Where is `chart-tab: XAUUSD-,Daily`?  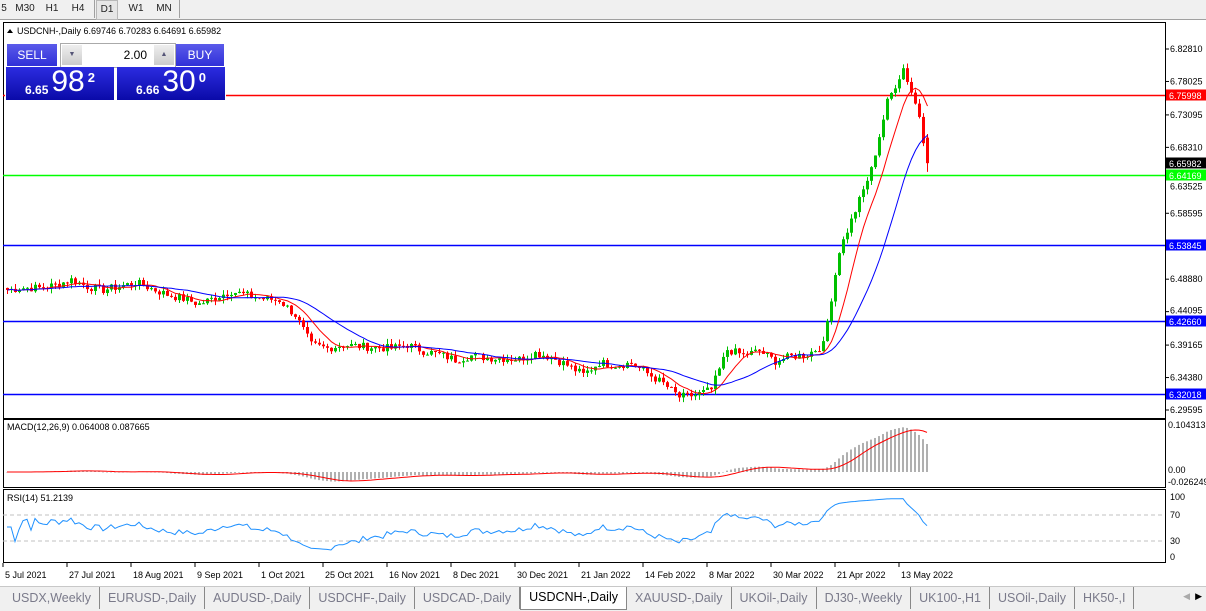 chart-tab: XAUUSD-,Daily is located at coordinates (679, 598).